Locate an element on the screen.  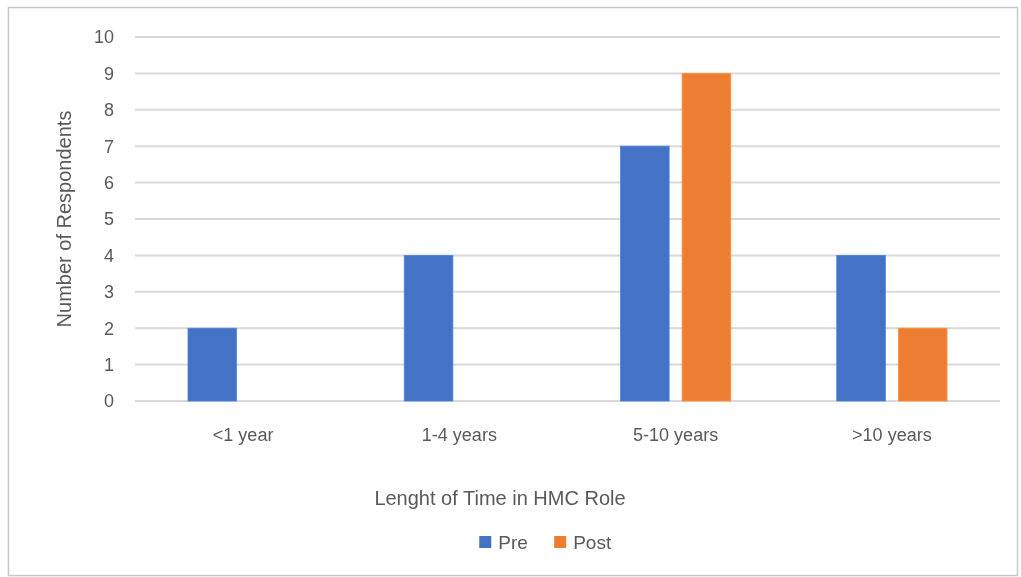
x-axis-title: Lenght of Time in HMC Role is located at coordinates (500, 498).